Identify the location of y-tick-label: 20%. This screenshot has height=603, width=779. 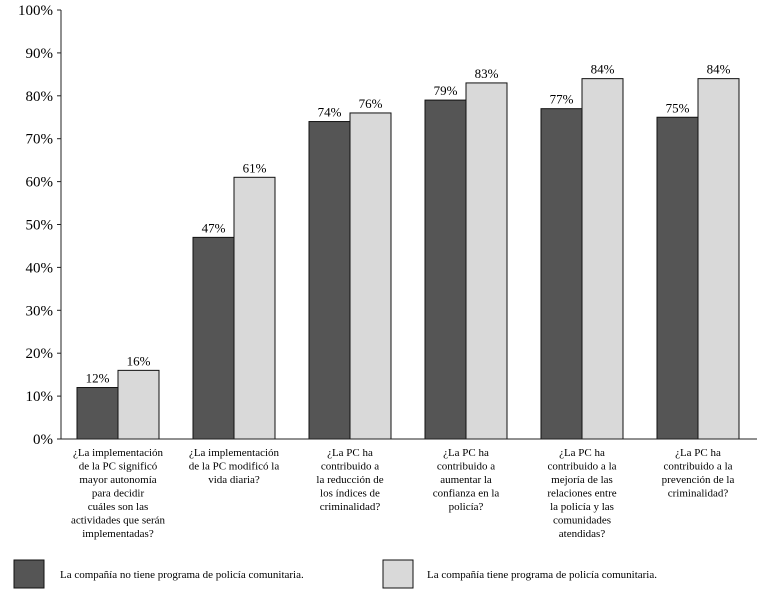
(40, 354).